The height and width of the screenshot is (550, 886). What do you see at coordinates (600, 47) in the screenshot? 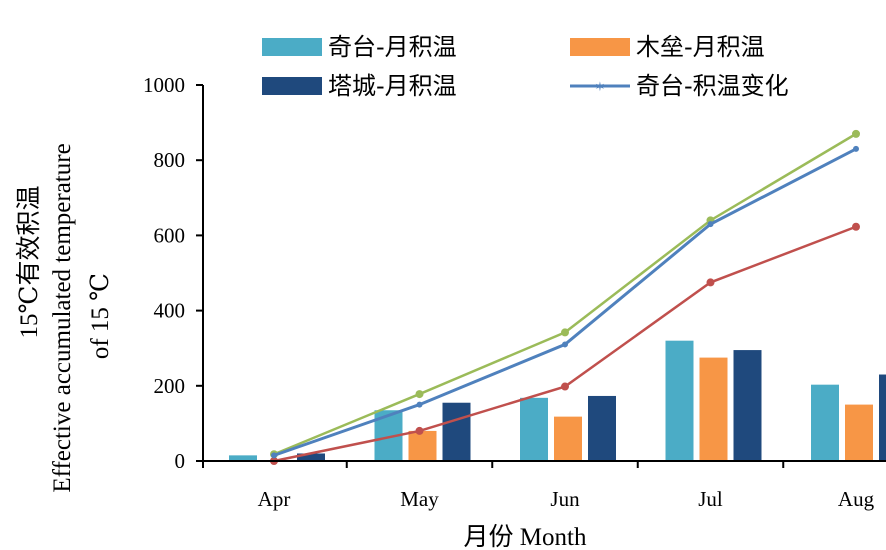
I see `legend-swatch-mulei-monthly` at bounding box center [600, 47].